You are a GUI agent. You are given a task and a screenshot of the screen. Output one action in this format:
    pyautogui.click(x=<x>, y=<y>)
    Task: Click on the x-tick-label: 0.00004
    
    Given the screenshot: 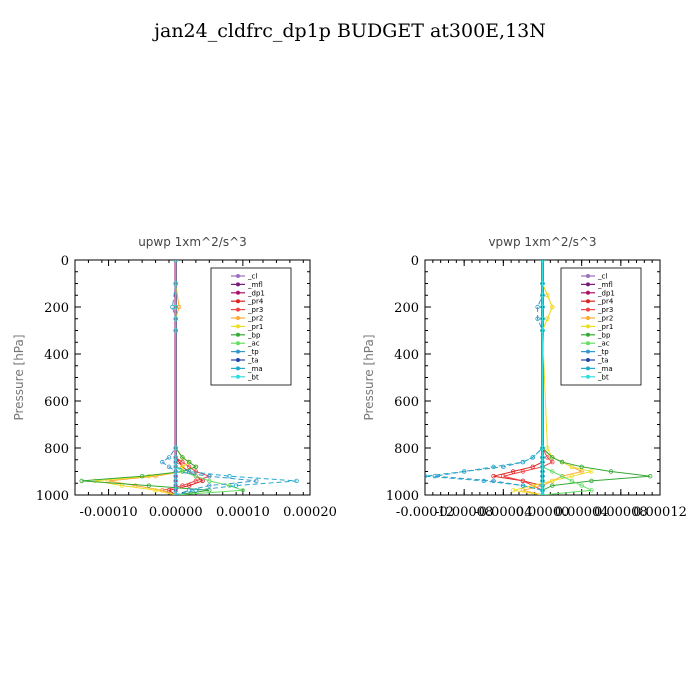 What is the action you would take?
    pyautogui.click(x=582, y=512)
    